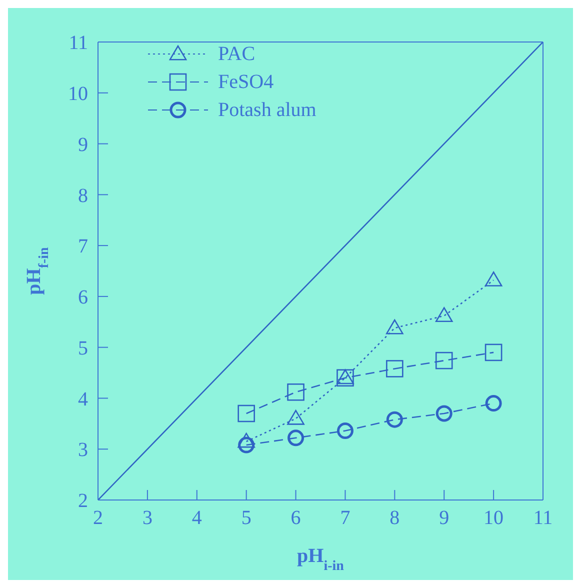 The height and width of the screenshot is (588, 581). I want to click on x-tick-label: 7, so click(345, 518).